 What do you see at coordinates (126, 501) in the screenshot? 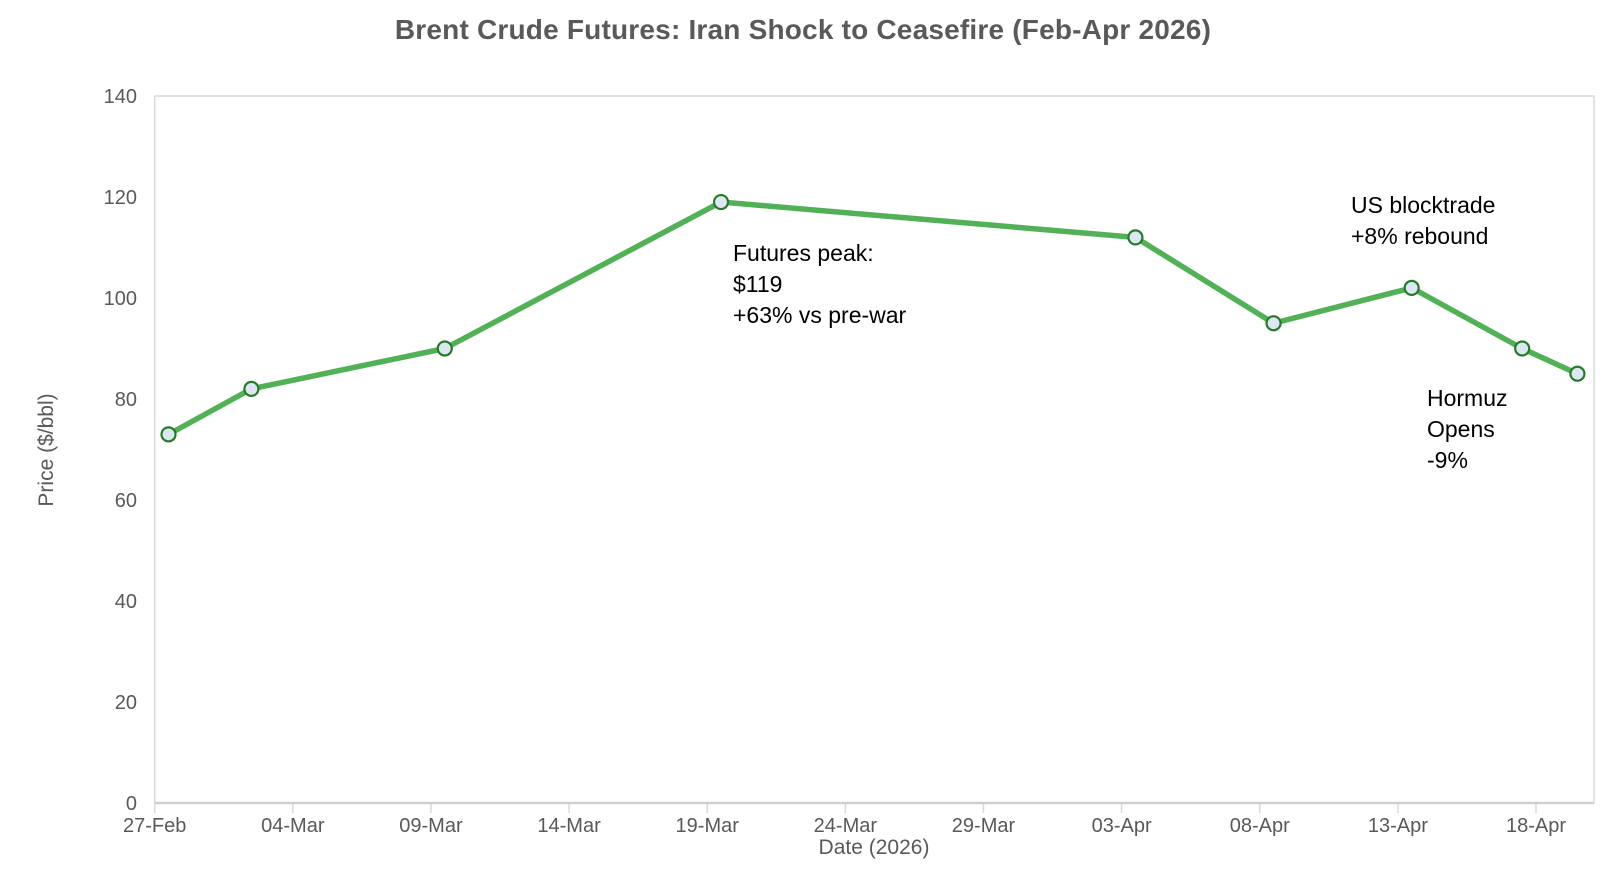
I see `y-tick-label: 60` at bounding box center [126, 501].